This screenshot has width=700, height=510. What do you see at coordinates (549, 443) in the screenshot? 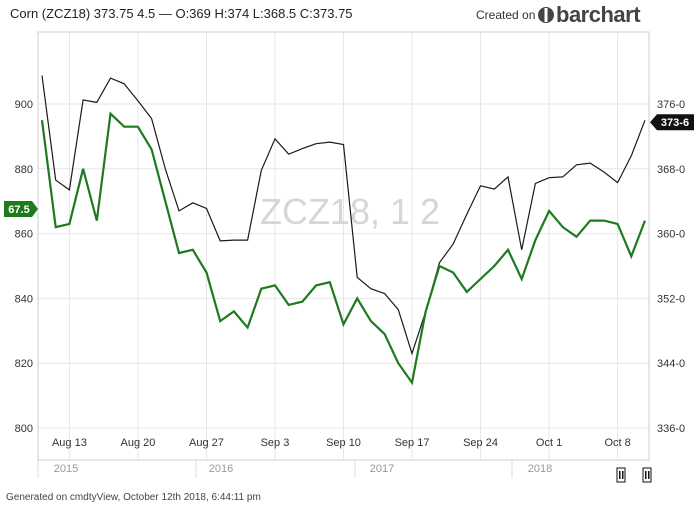
I see `x-tick-label: Oct 1` at bounding box center [549, 443].